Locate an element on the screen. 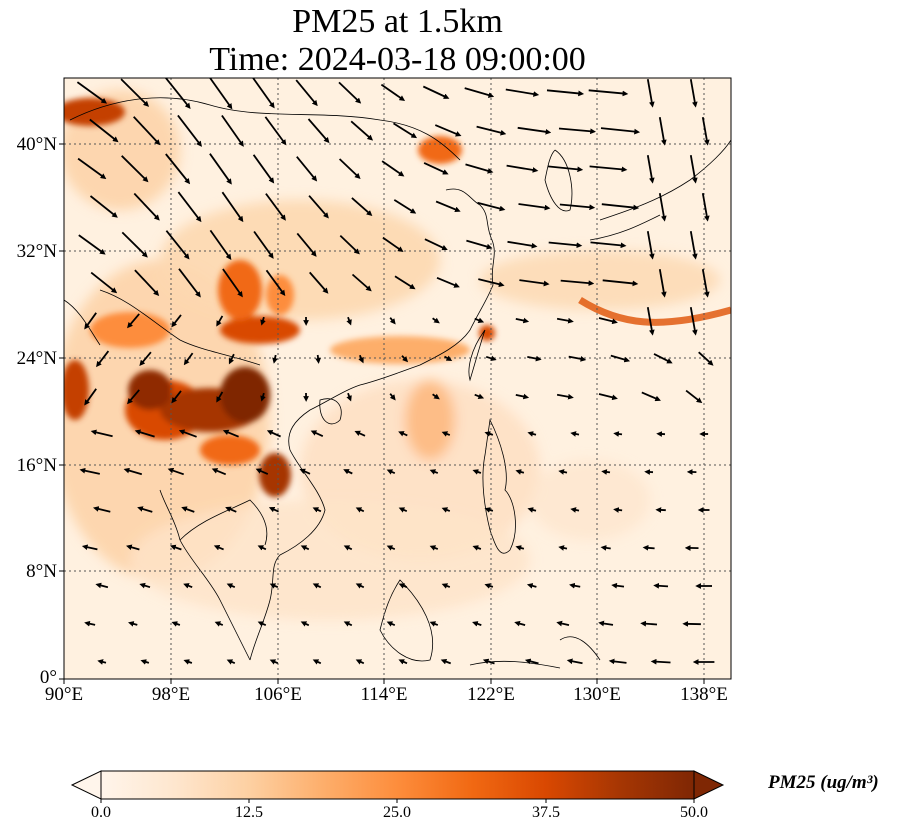  lon-label-138E: 138°E is located at coordinates (704, 694).